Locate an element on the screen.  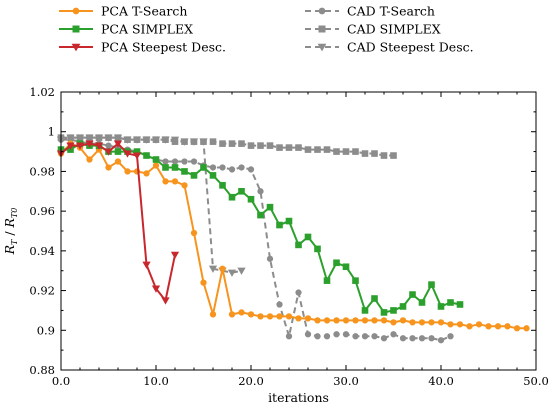
y-tick-label: 0.96 is located at coordinates (42, 211).